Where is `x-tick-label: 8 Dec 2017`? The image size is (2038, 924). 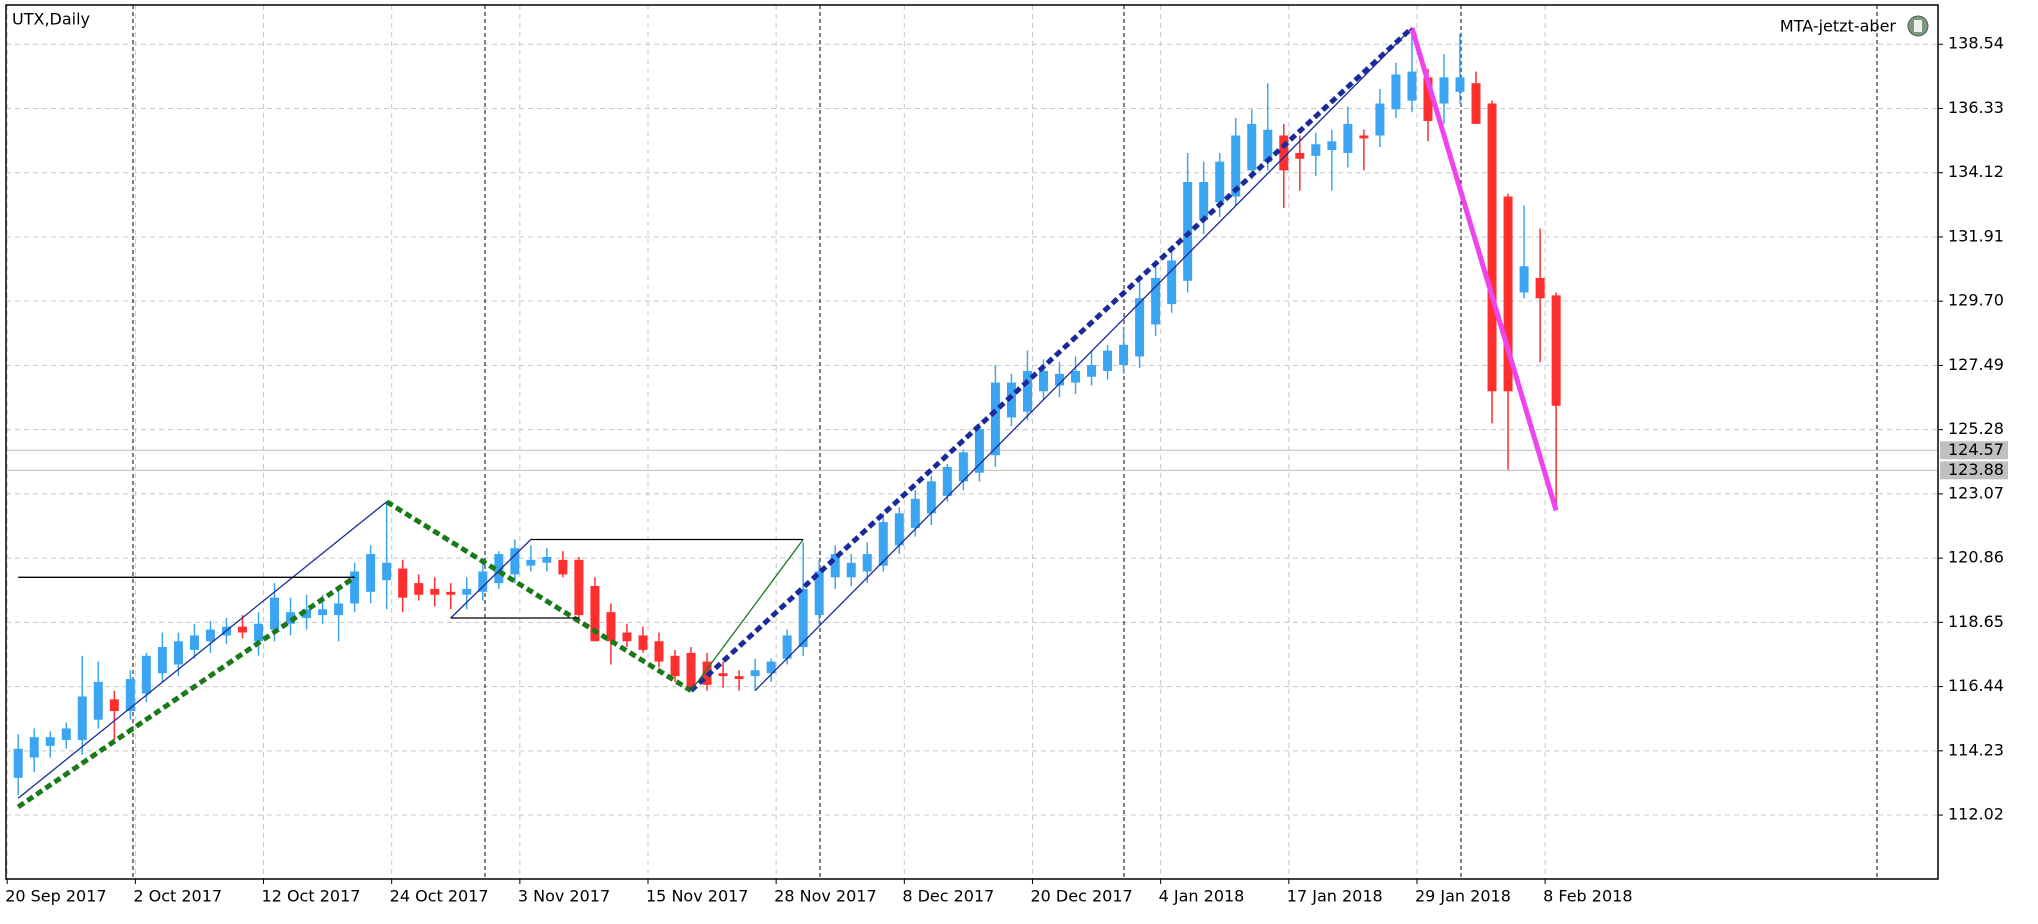 x-tick-label: 8 Dec 2017 is located at coordinates (948, 896).